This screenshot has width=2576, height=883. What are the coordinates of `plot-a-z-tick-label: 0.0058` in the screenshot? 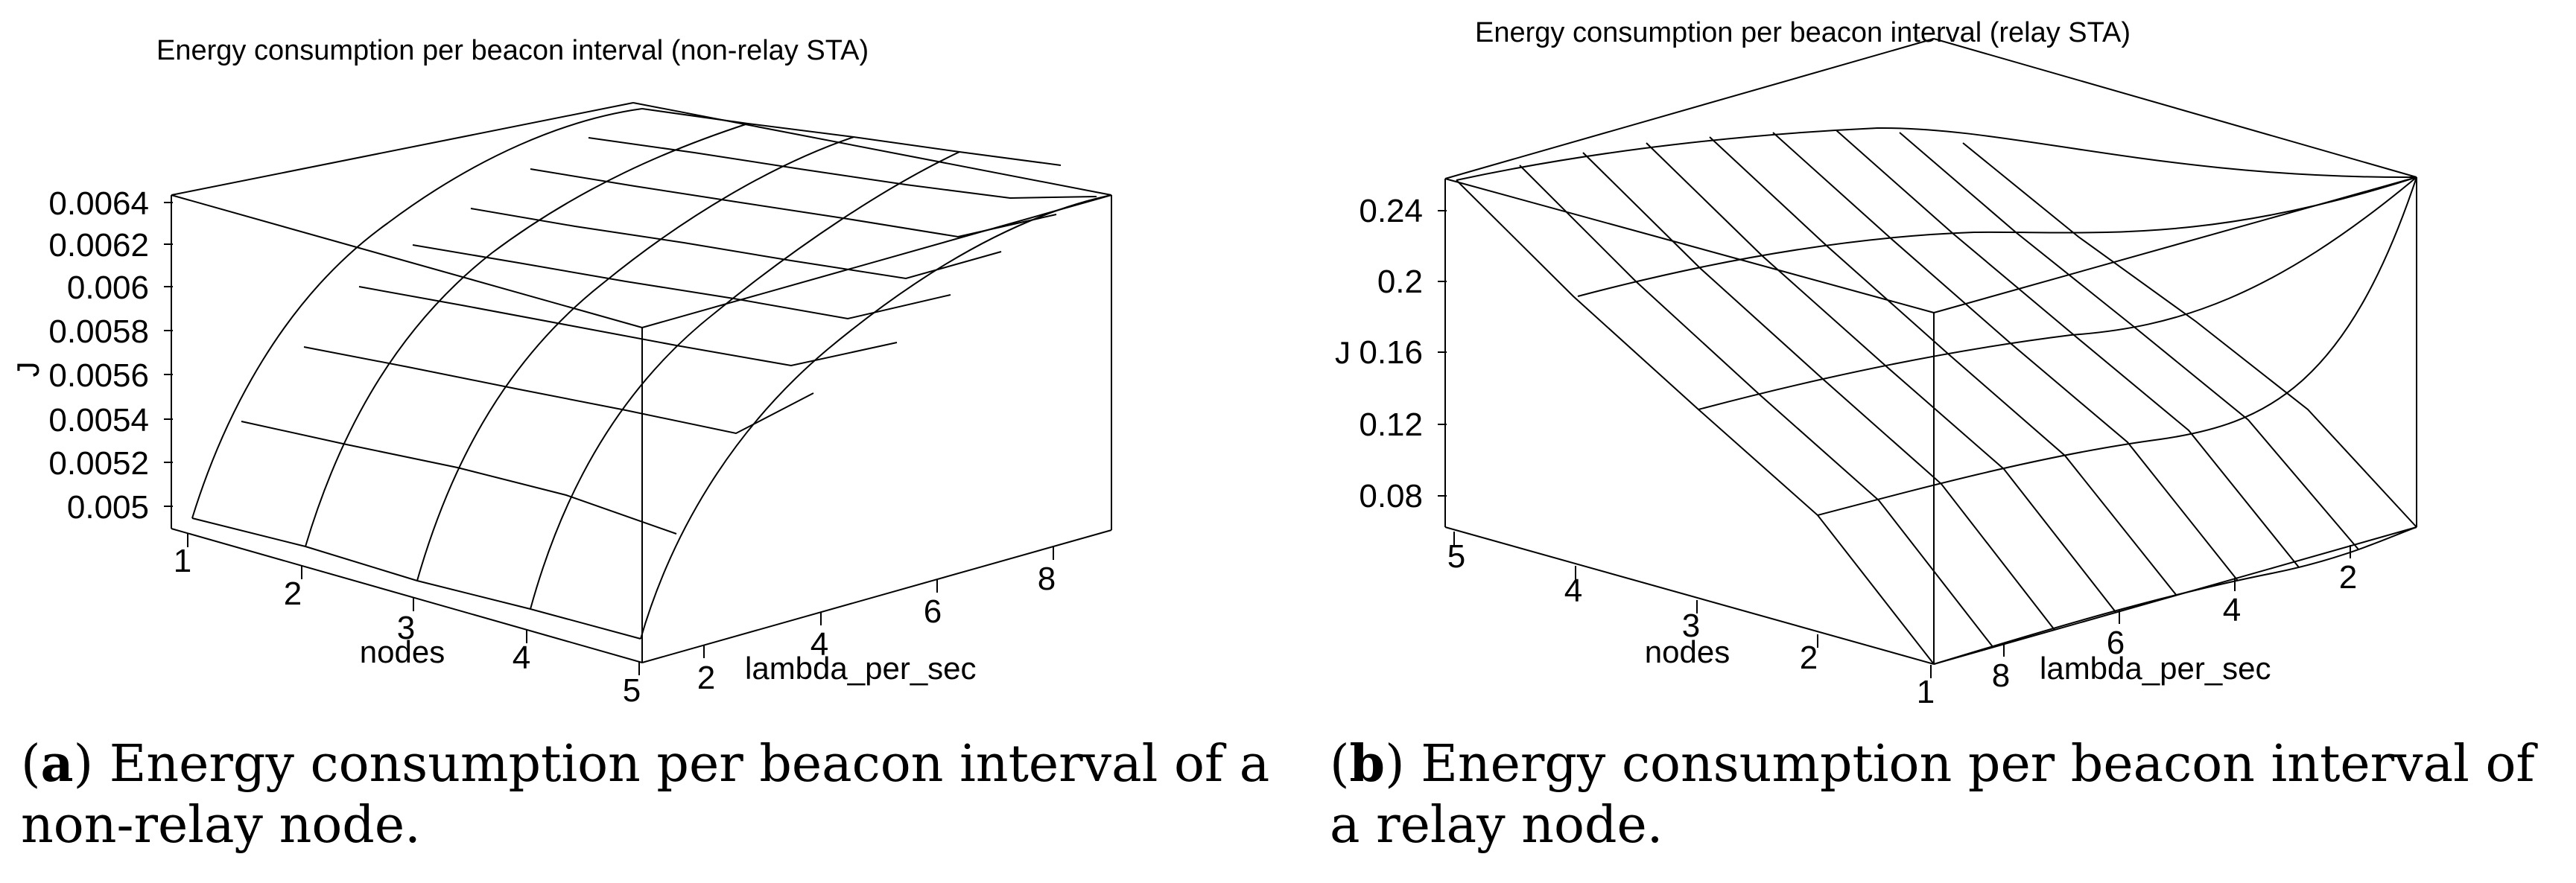 It's located at (99, 332).